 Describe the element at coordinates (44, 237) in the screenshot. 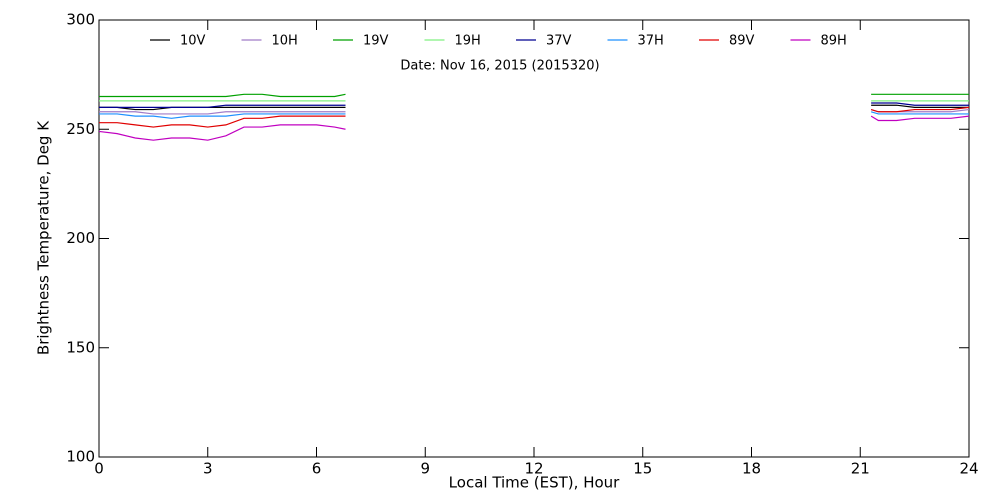

I see `y-axis-label: Brightness Temperature, Deg K` at that location.